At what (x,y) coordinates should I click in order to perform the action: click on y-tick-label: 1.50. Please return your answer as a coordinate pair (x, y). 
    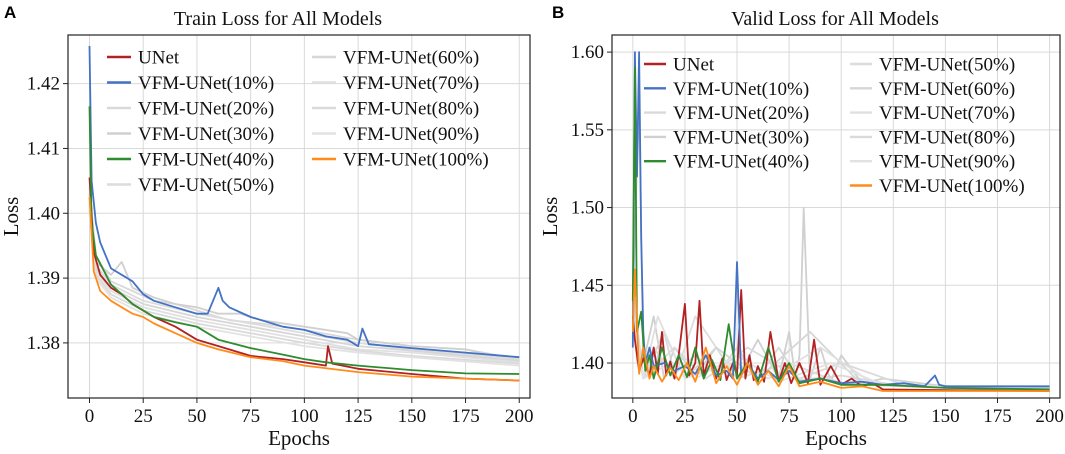
    Looking at the image, I should click on (587, 208).